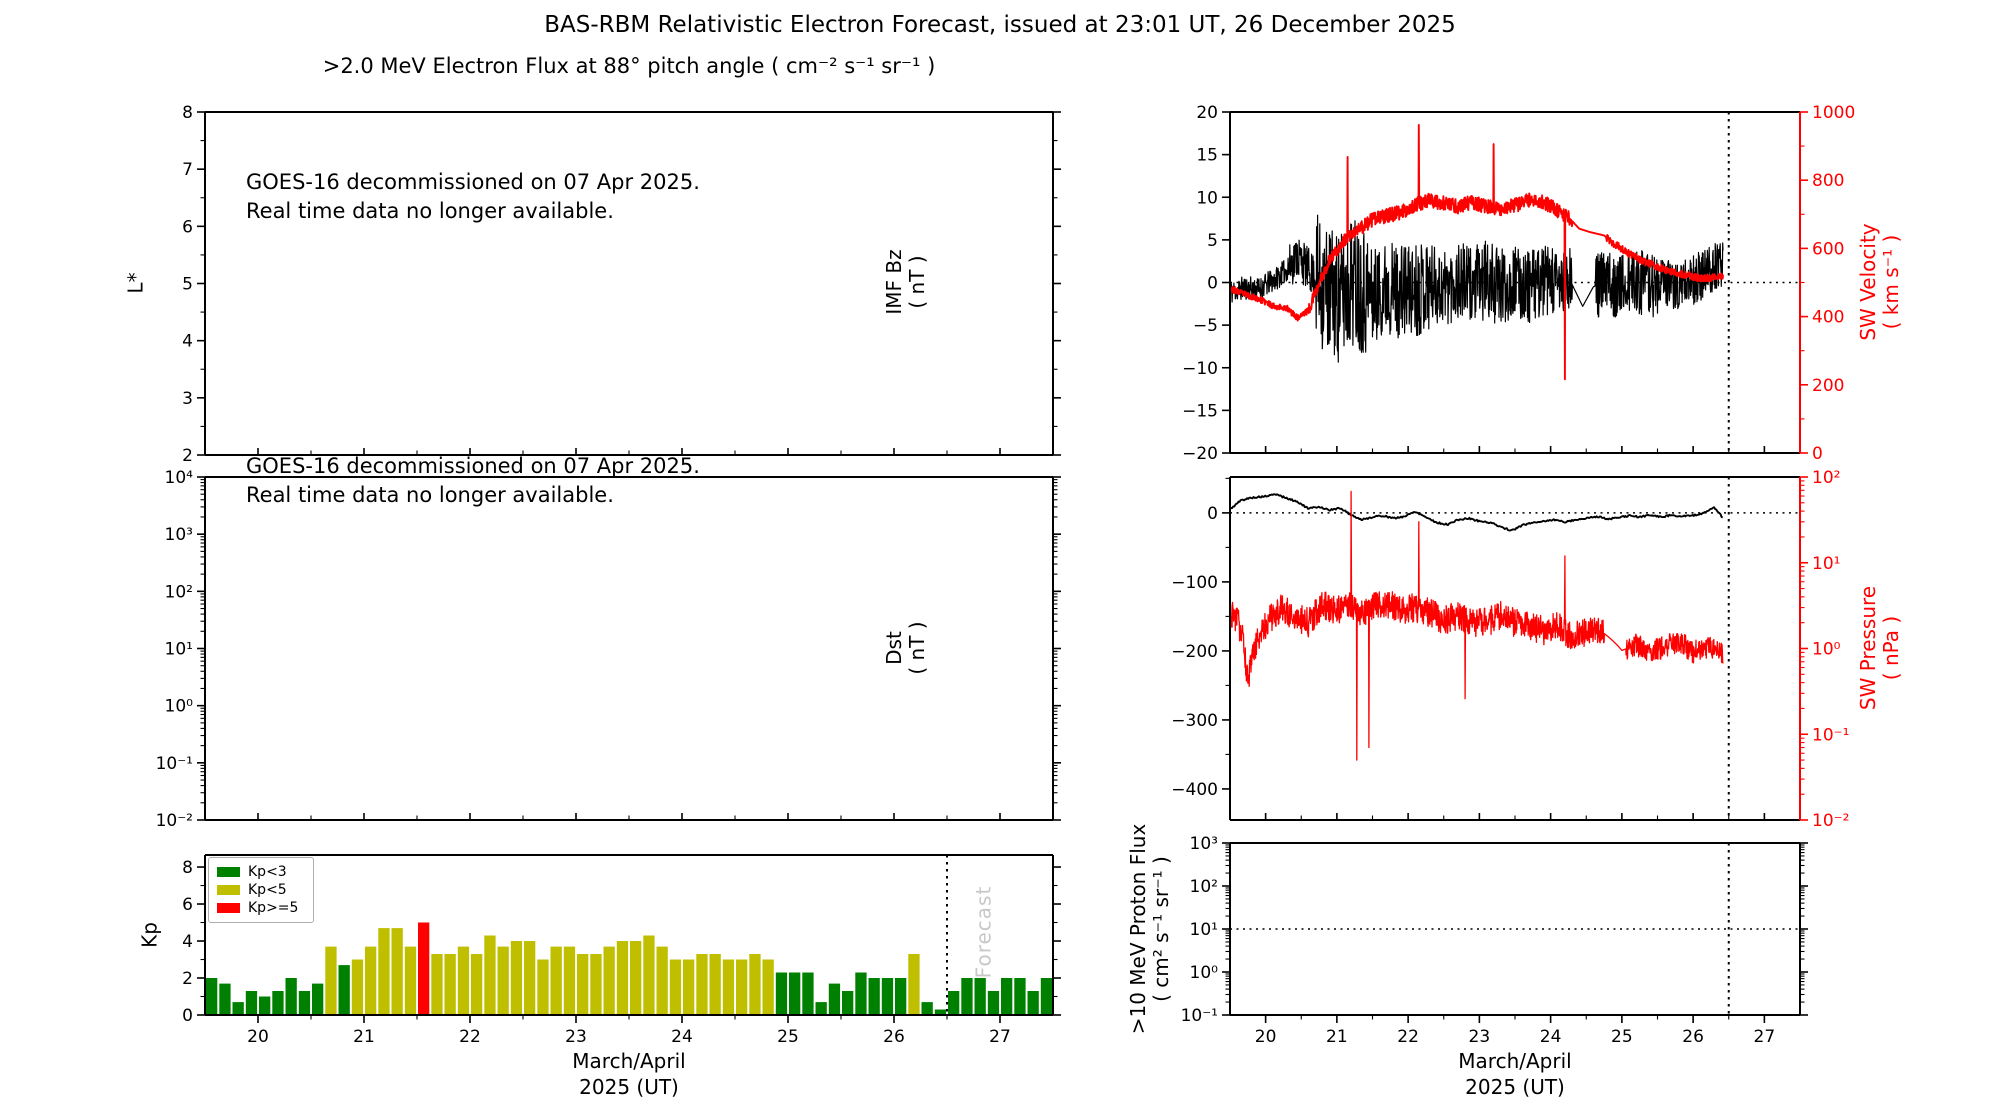  Describe the element at coordinates (1868, 282) in the screenshot. I see `axis-label-line: SW Velocity` at that location.